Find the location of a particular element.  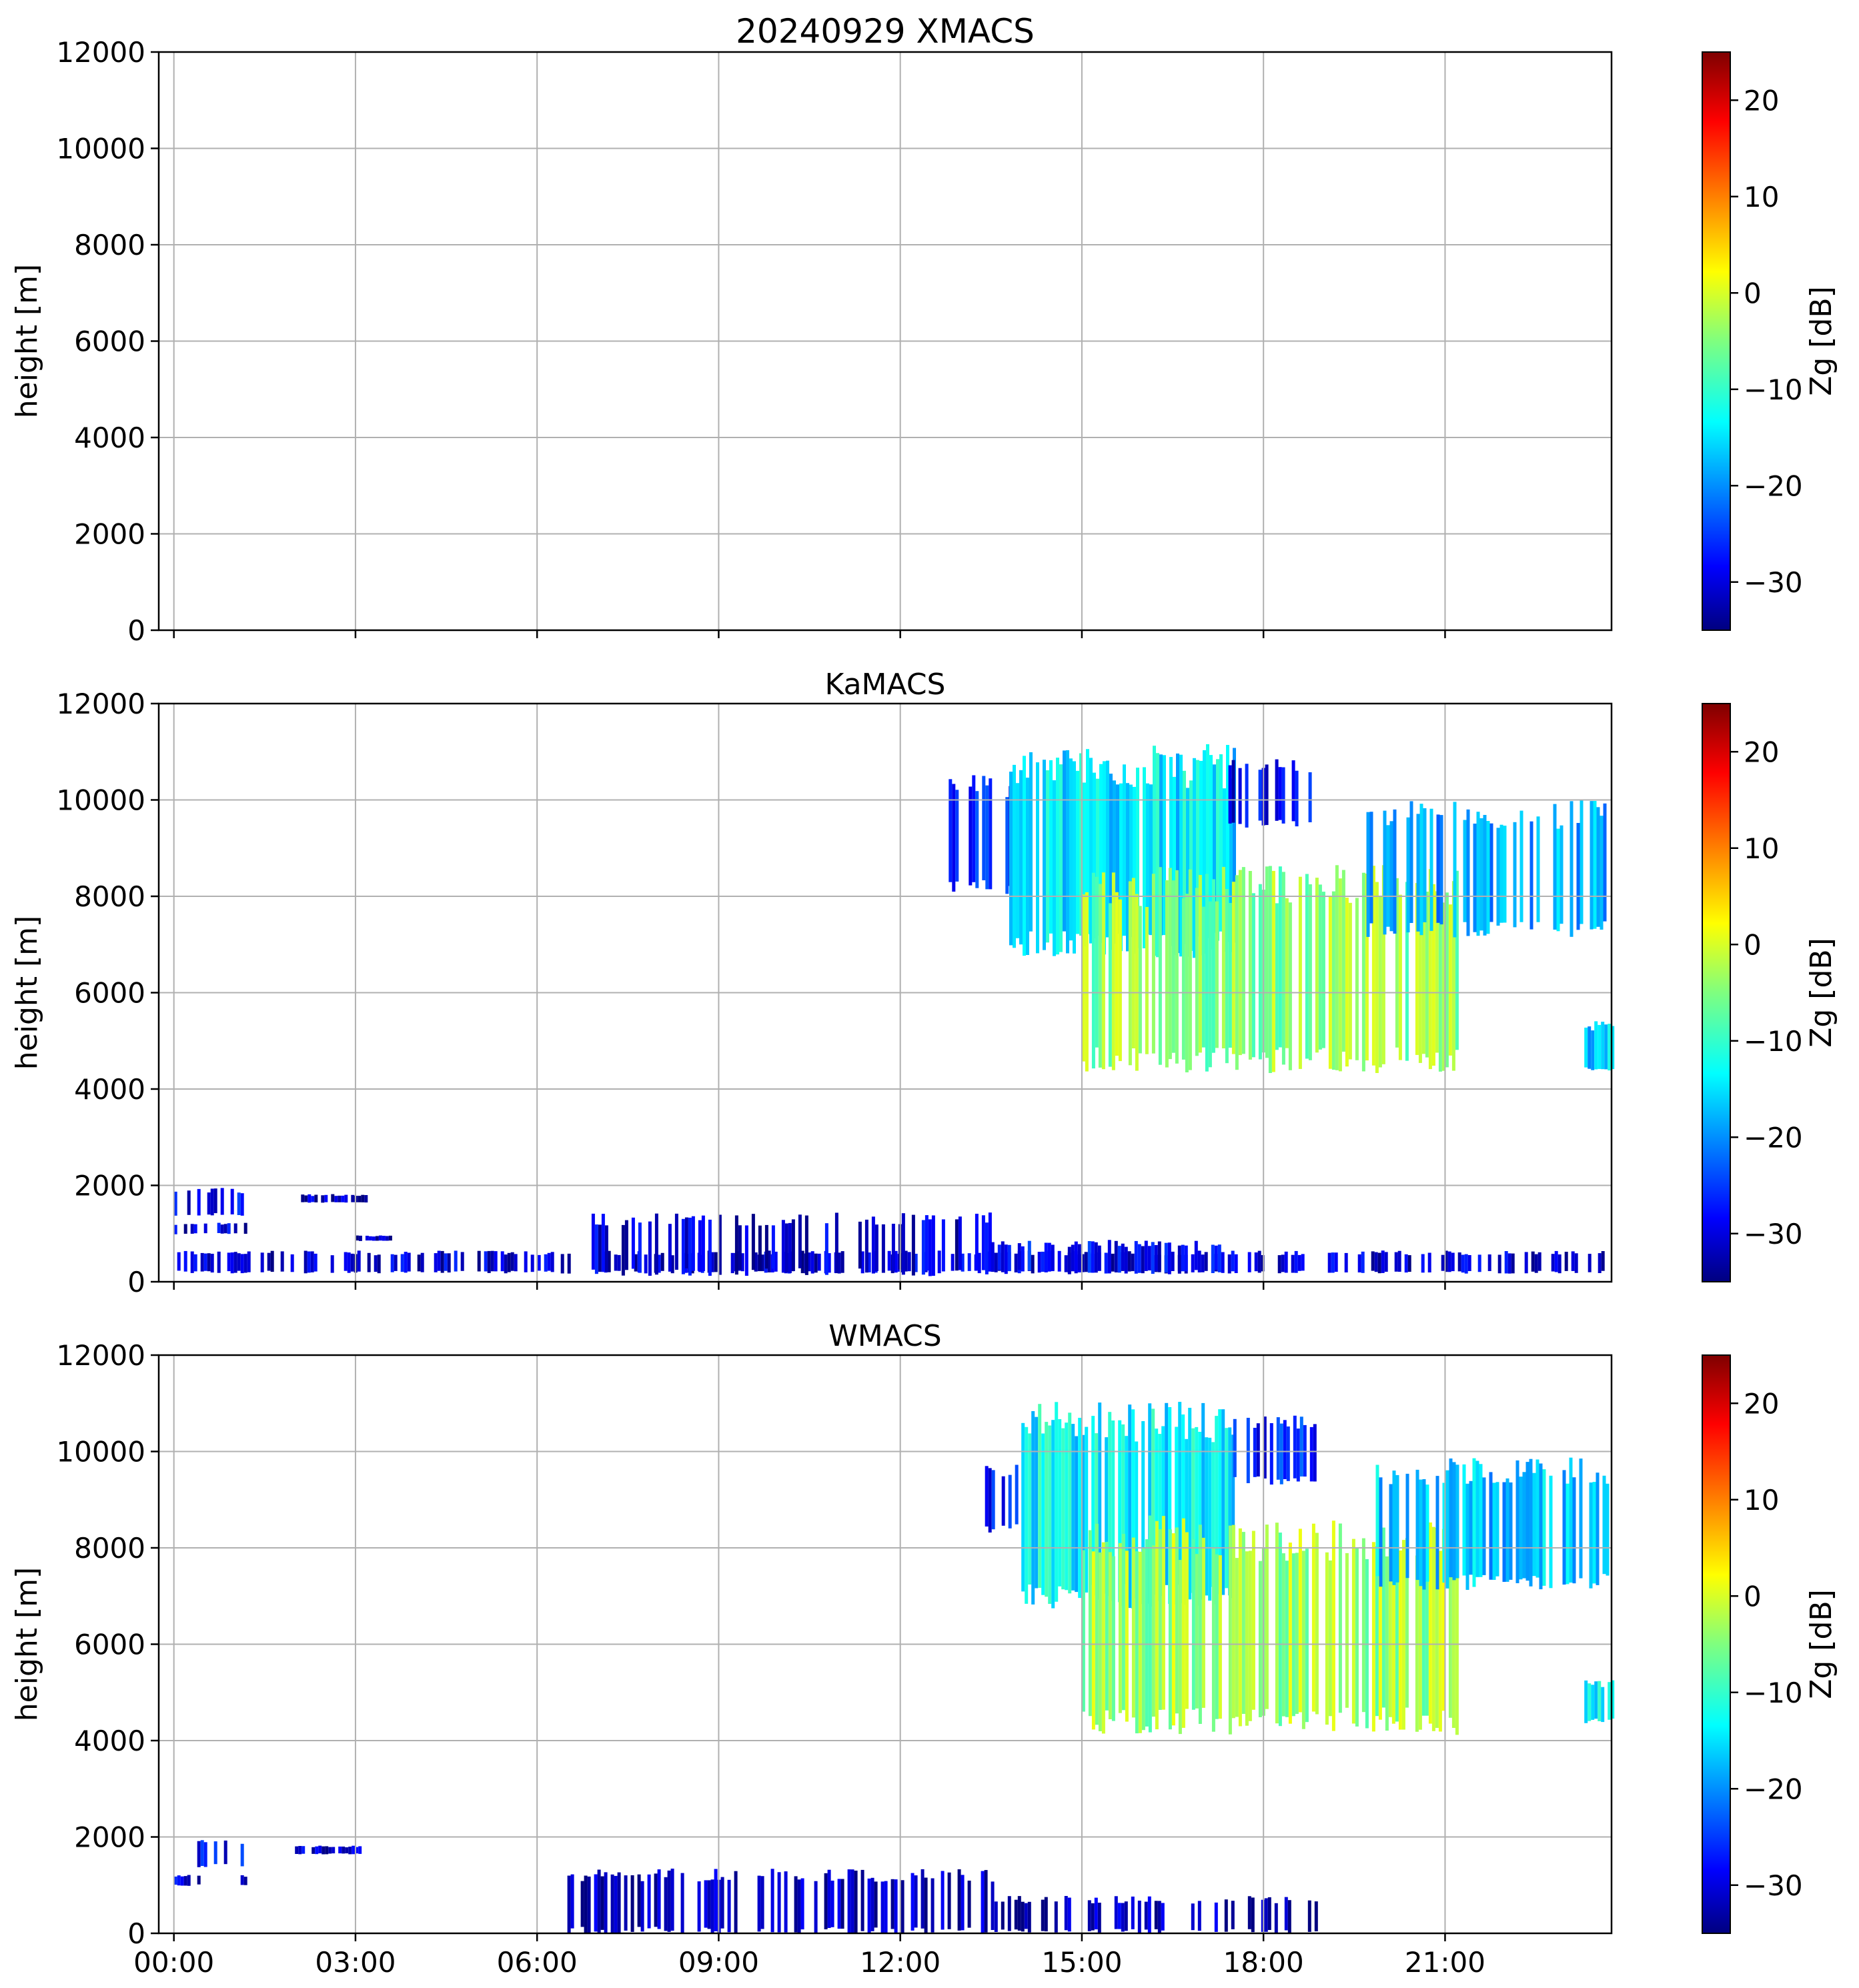

colorbar-gradient is located at coordinates (1717, 341).